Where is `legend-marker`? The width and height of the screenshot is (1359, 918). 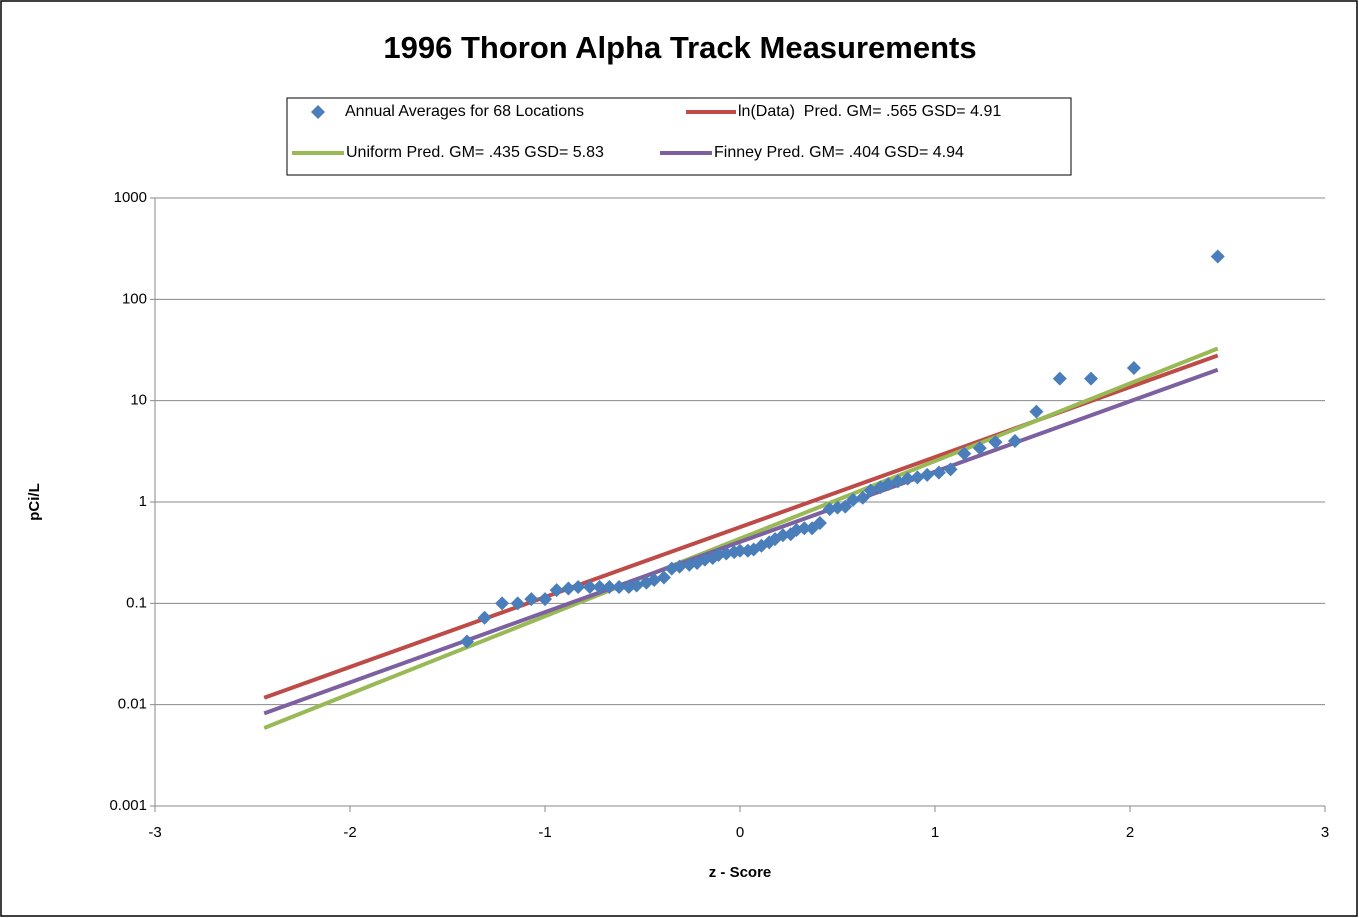
legend-marker is located at coordinates (318, 112).